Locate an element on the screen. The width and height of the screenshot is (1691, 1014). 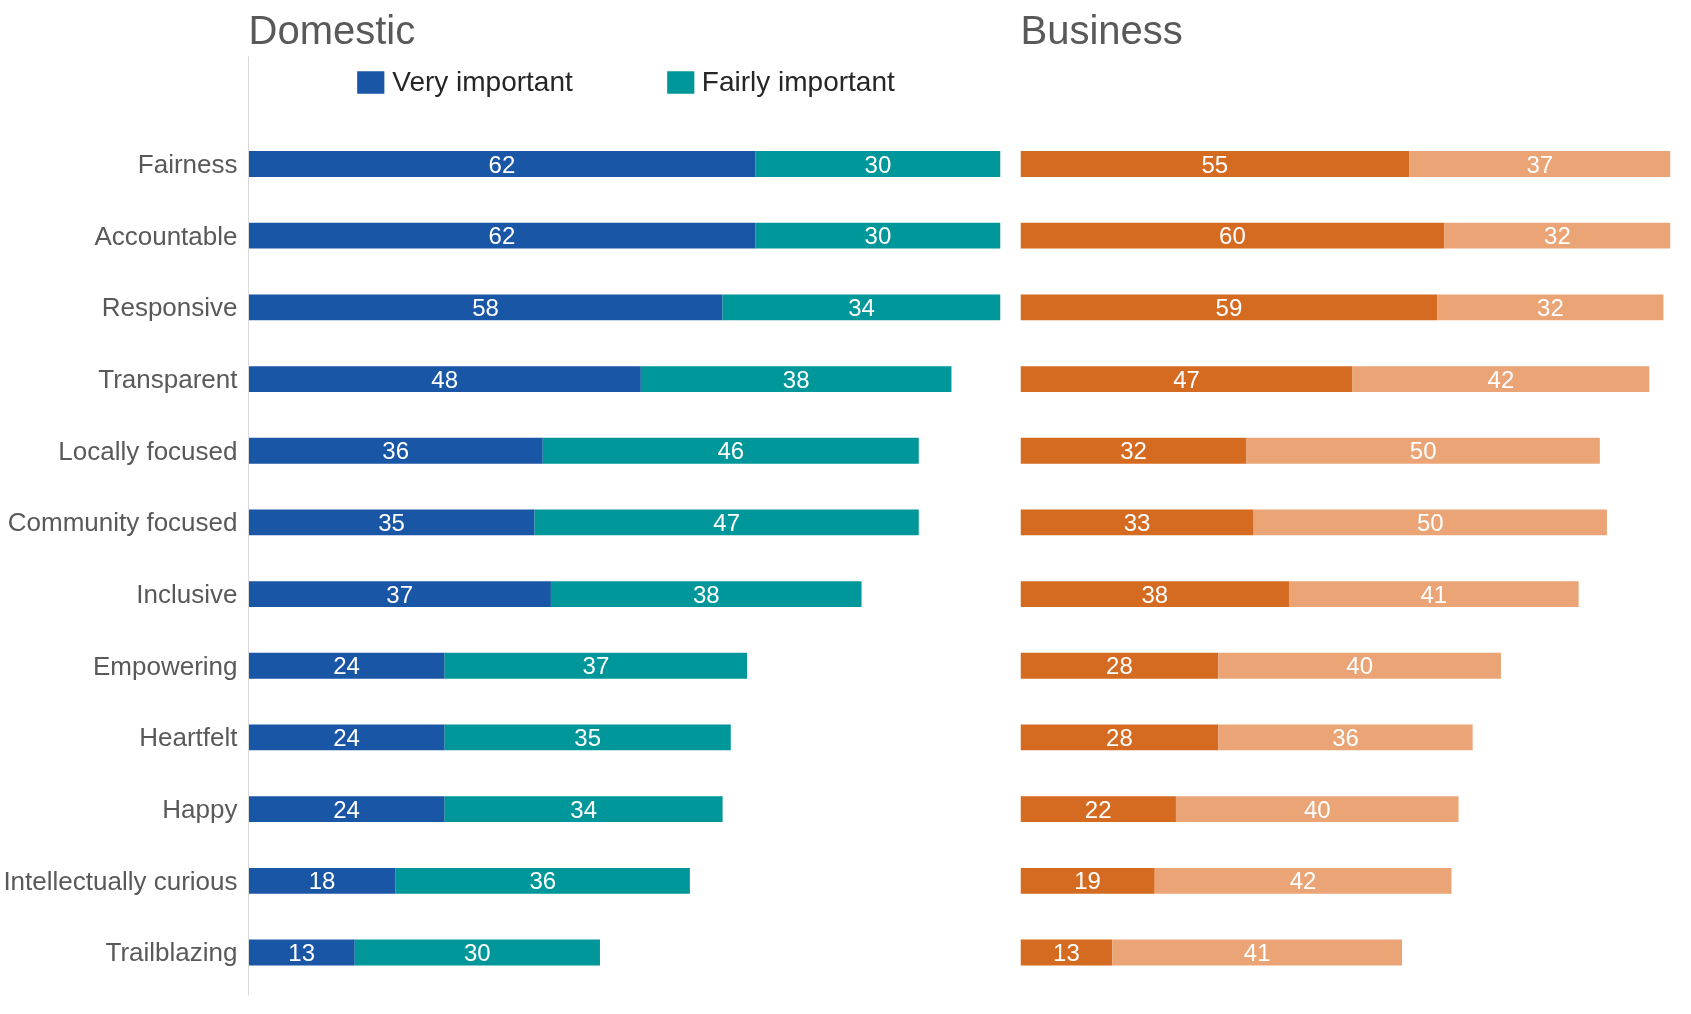
data-label: 50 is located at coordinates (1423, 451).